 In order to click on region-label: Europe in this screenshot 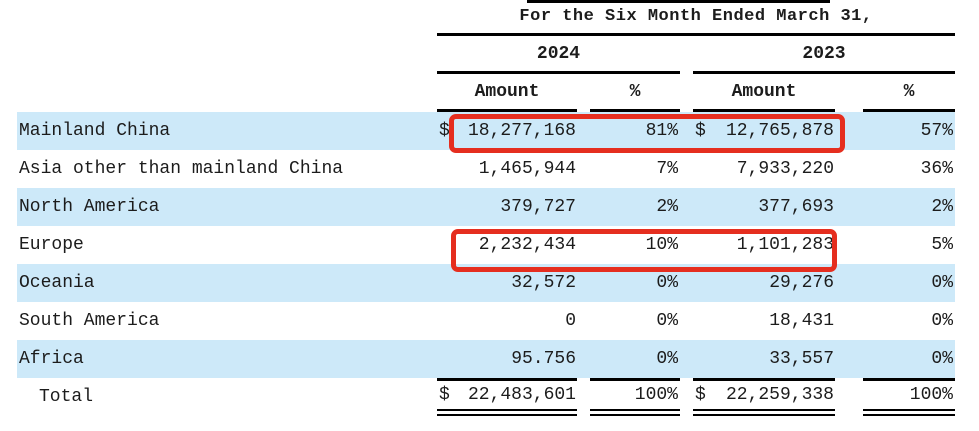, I will do `click(51, 245)`.